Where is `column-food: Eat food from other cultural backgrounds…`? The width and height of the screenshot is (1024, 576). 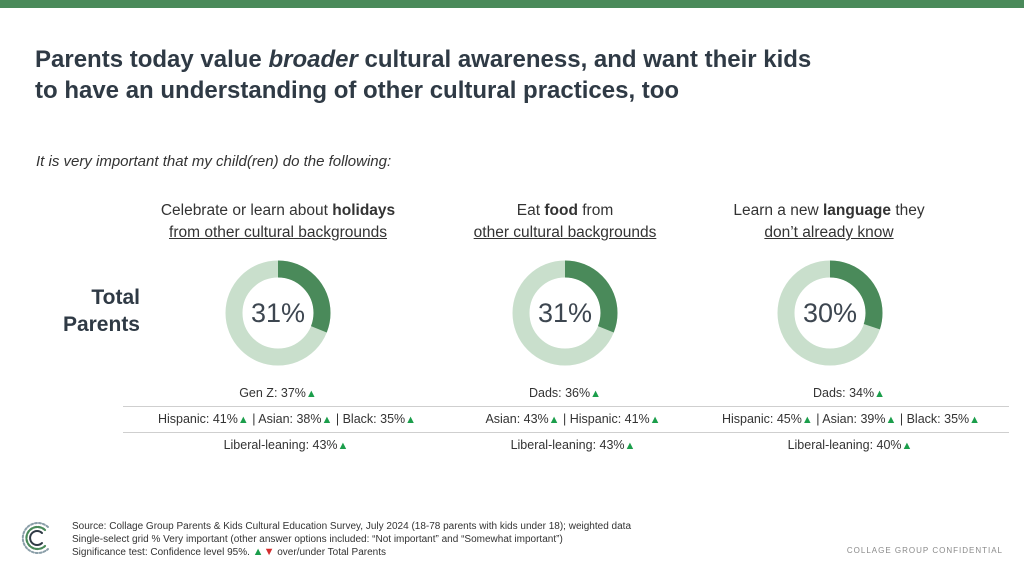 column-food: Eat food from other cultural backgrounds… is located at coordinates (565, 283).